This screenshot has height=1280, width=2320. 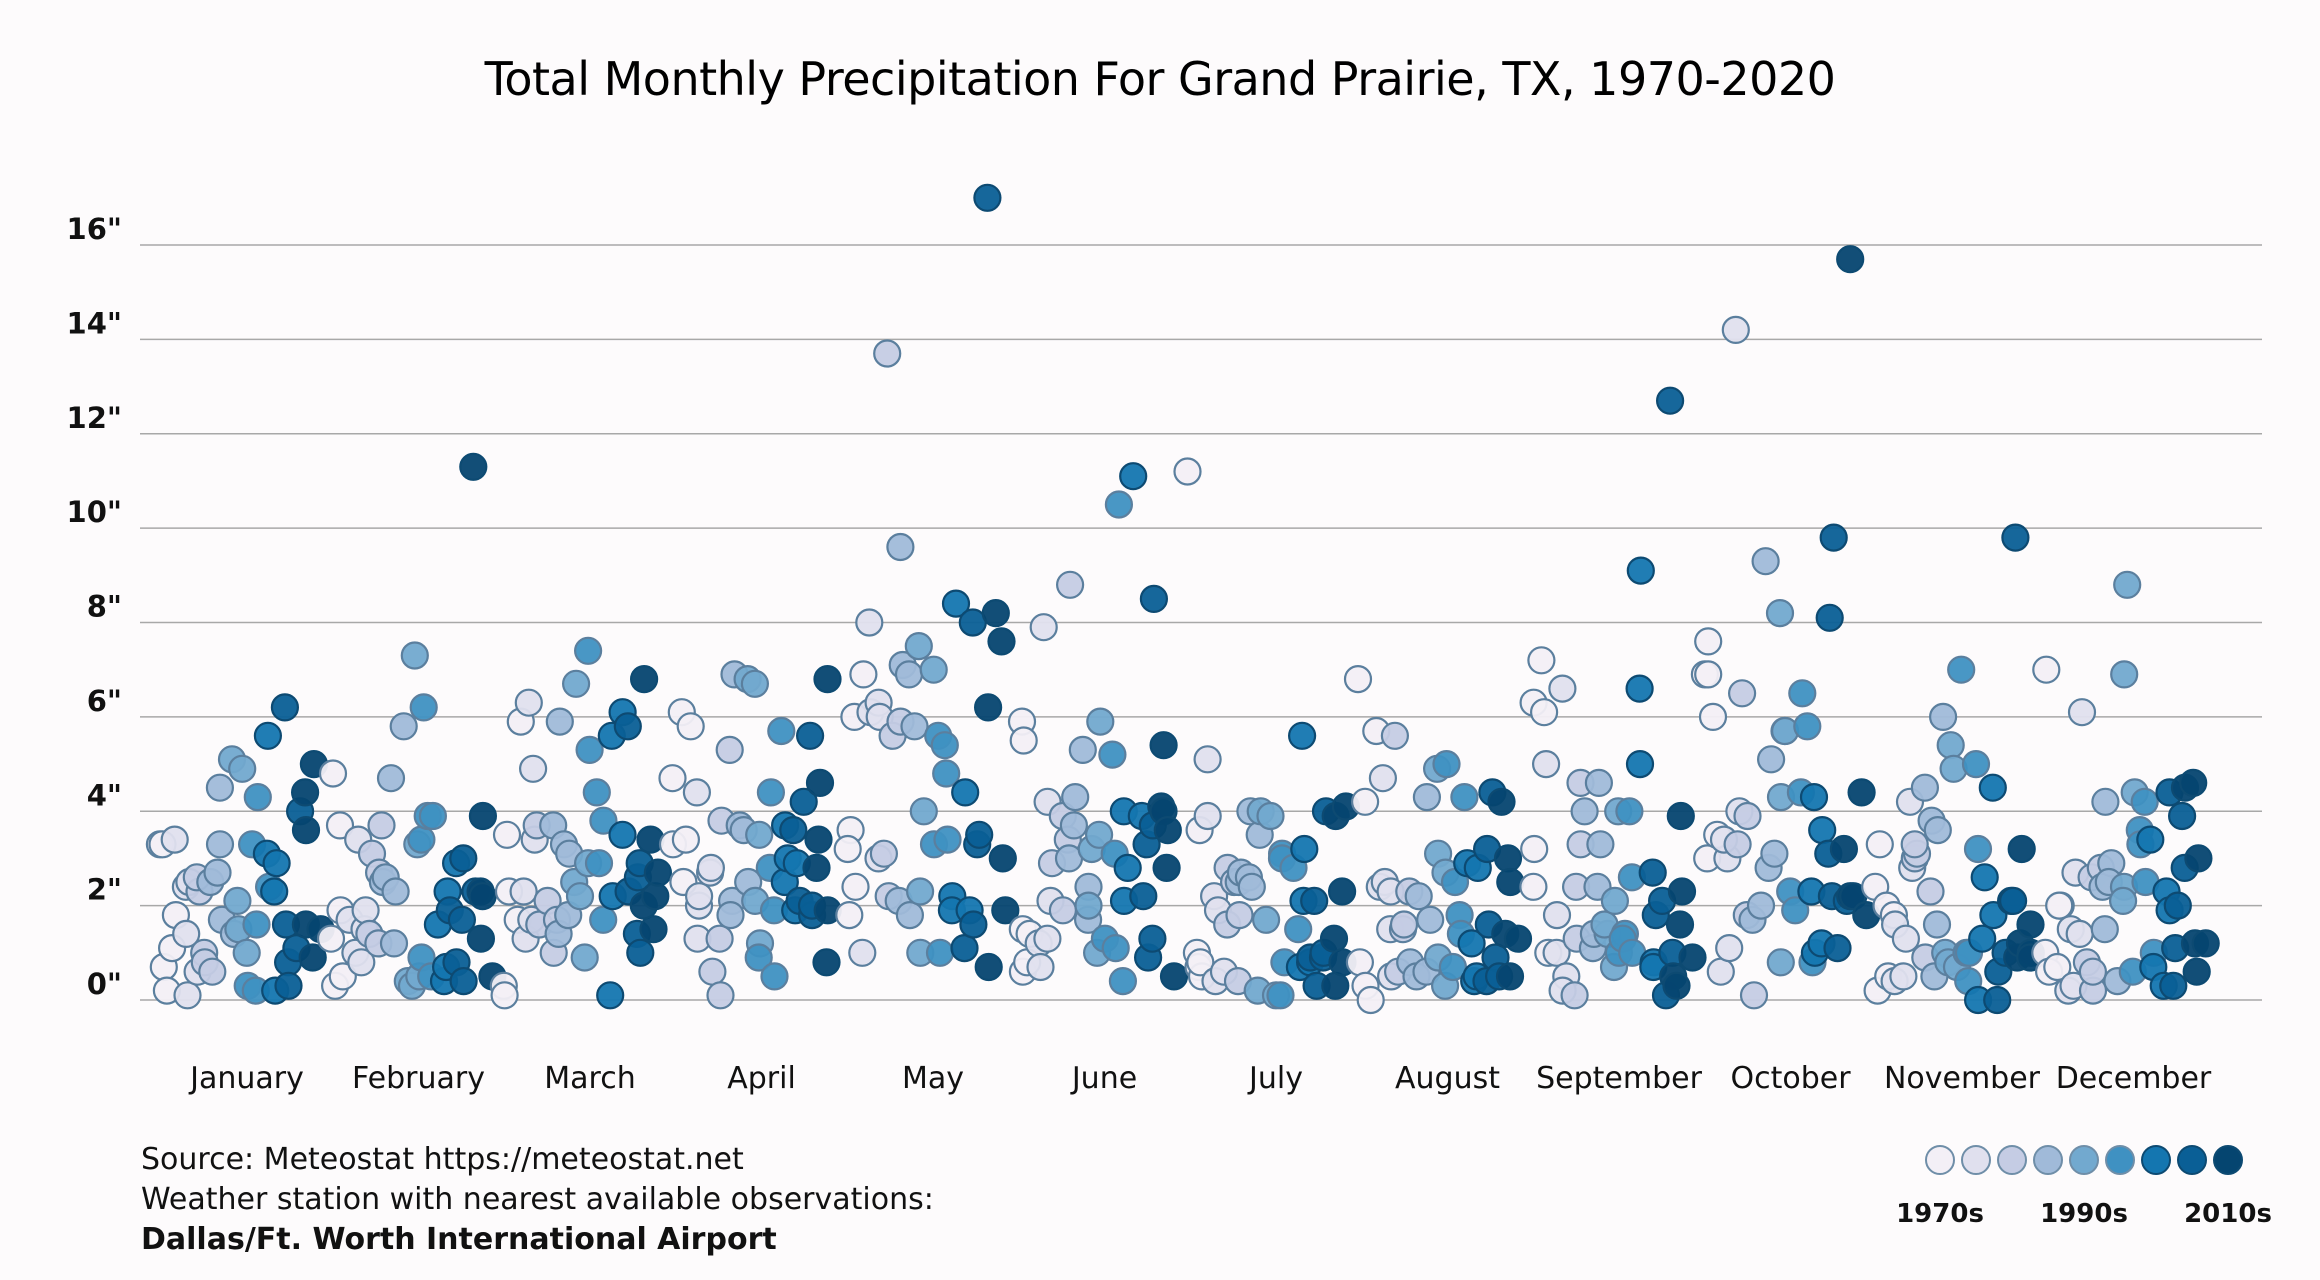 I want to click on x-tick-label: July, so click(x=1275, y=1078).